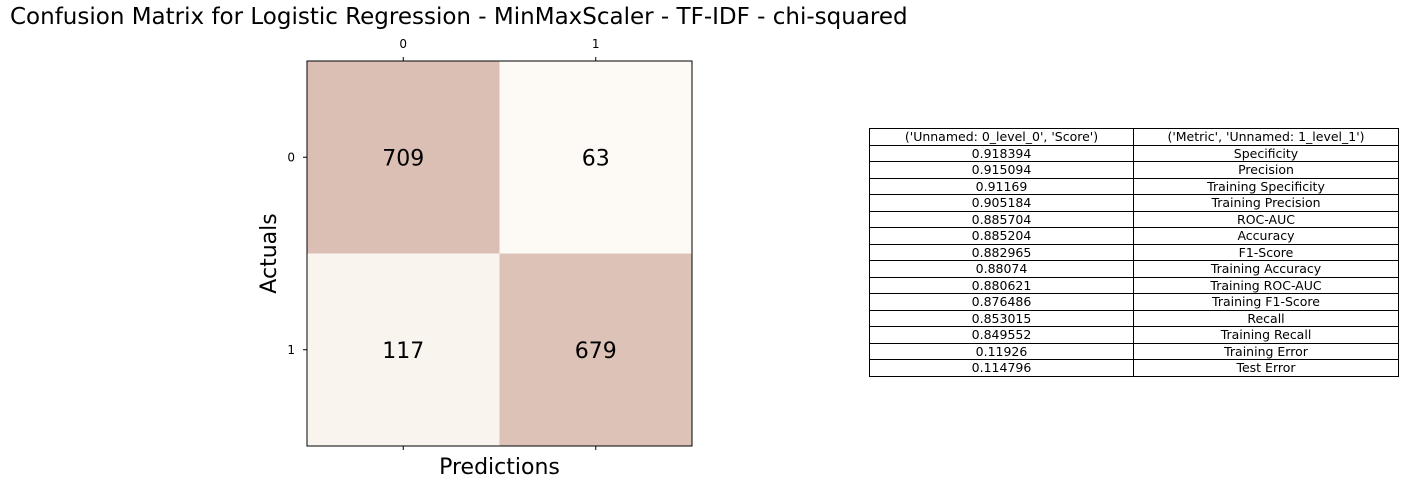  I want to click on metric-cell: Training Recall, so click(1266, 335).